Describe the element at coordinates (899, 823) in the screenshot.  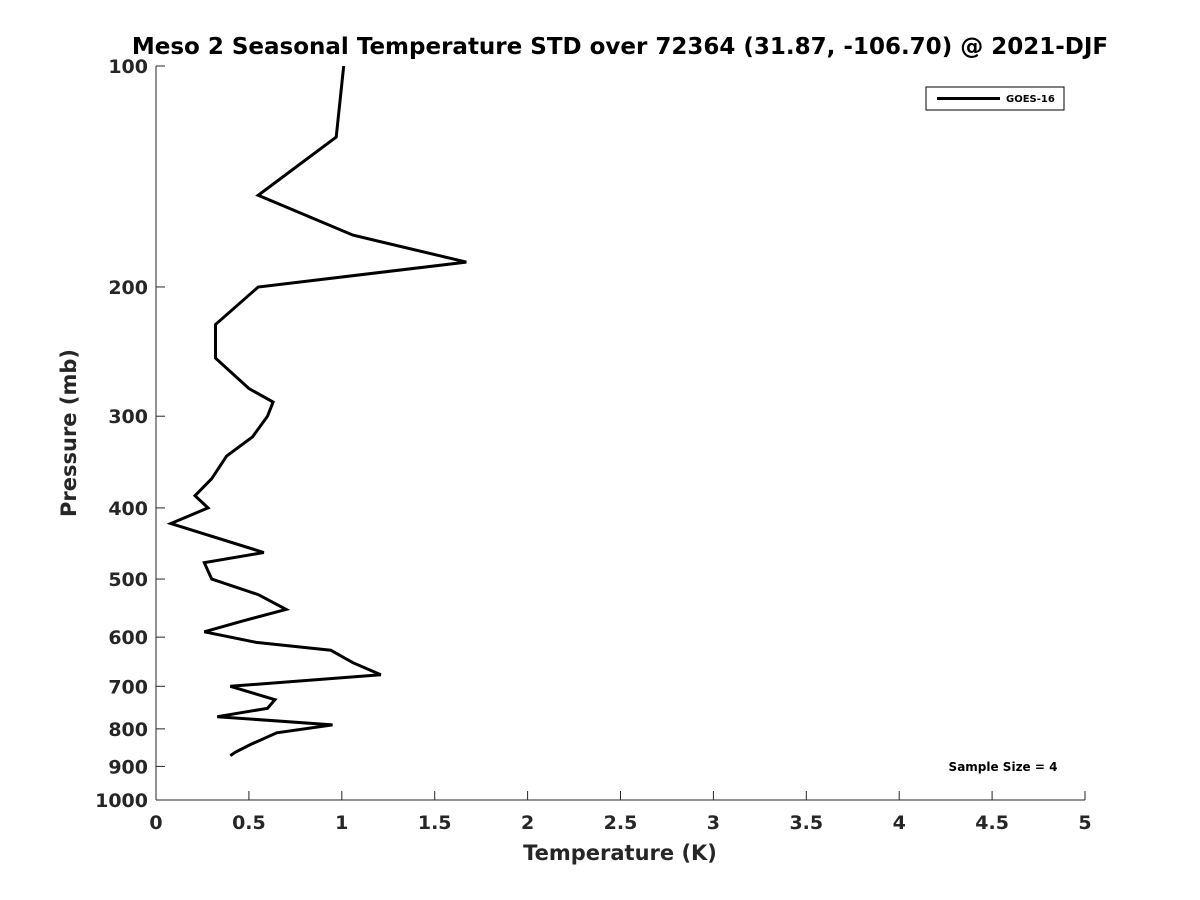
I see `x-tick-label: 4` at that location.